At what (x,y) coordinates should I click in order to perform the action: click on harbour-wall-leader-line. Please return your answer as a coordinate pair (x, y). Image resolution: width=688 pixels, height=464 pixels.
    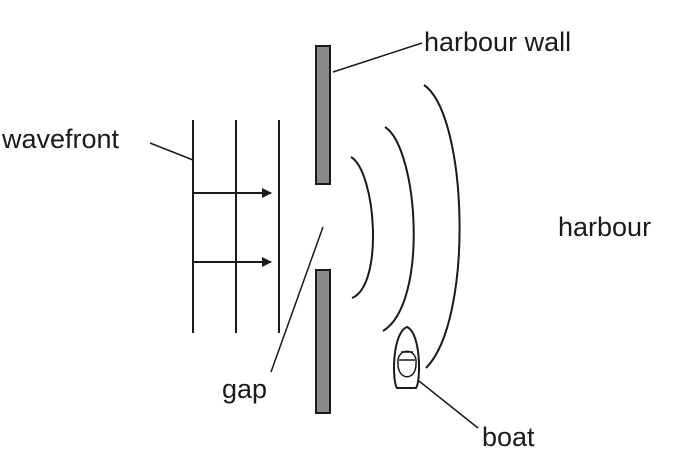
    Looking at the image, I should click on (377, 57).